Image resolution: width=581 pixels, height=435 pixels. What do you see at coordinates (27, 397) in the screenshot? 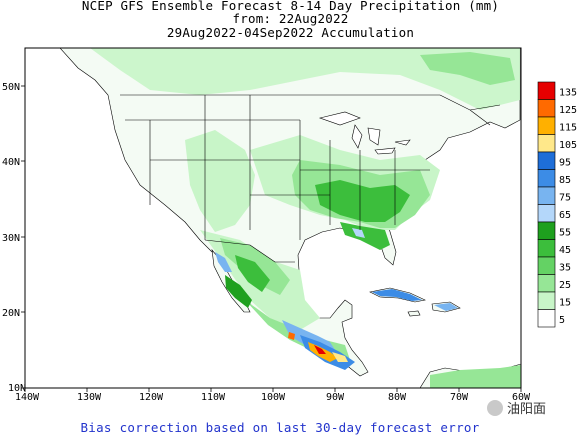
I see `lon-label-140w: 140W` at bounding box center [27, 397].